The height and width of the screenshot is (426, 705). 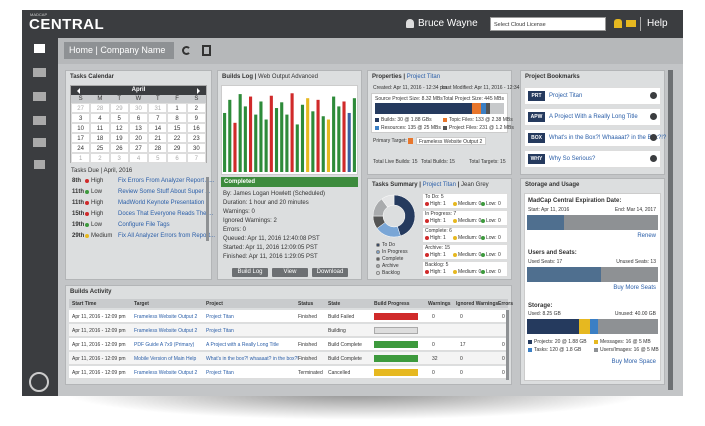 I want to click on day: 26, so click(x=119, y=148).